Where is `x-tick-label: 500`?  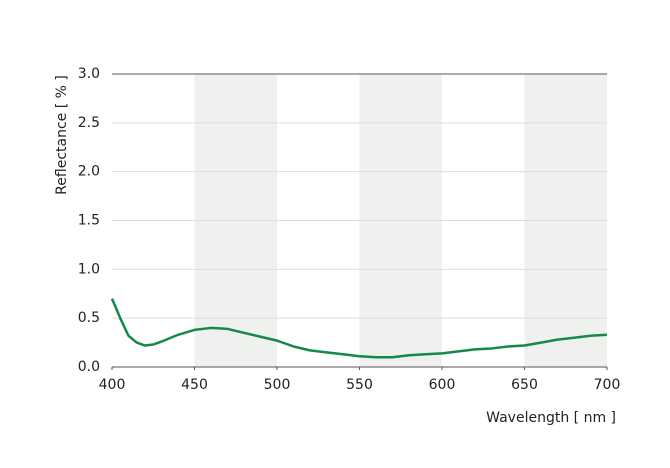
x-tick-label: 500 is located at coordinates (277, 385).